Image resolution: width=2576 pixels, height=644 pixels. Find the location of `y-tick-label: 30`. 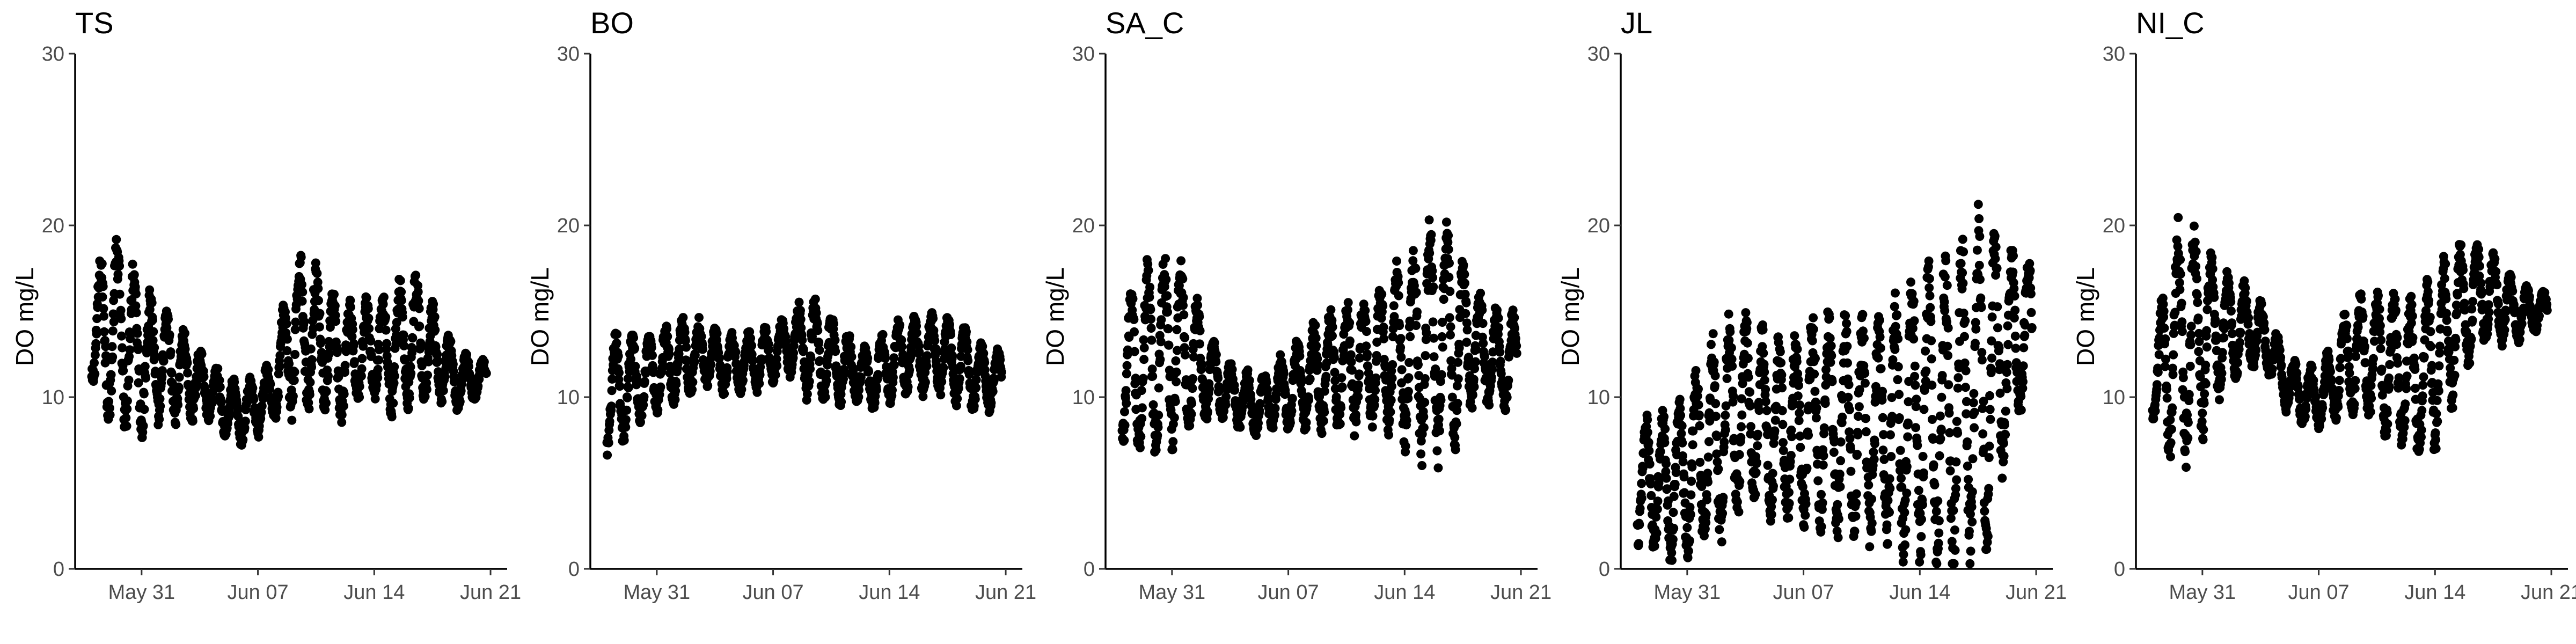

y-tick-label: 30 is located at coordinates (568, 54).